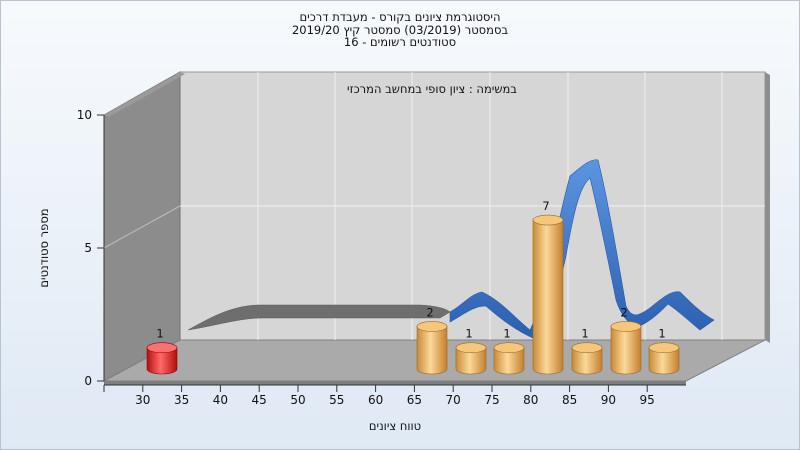  I want to click on y-ticks: 0 5 10, so click(90, 248).